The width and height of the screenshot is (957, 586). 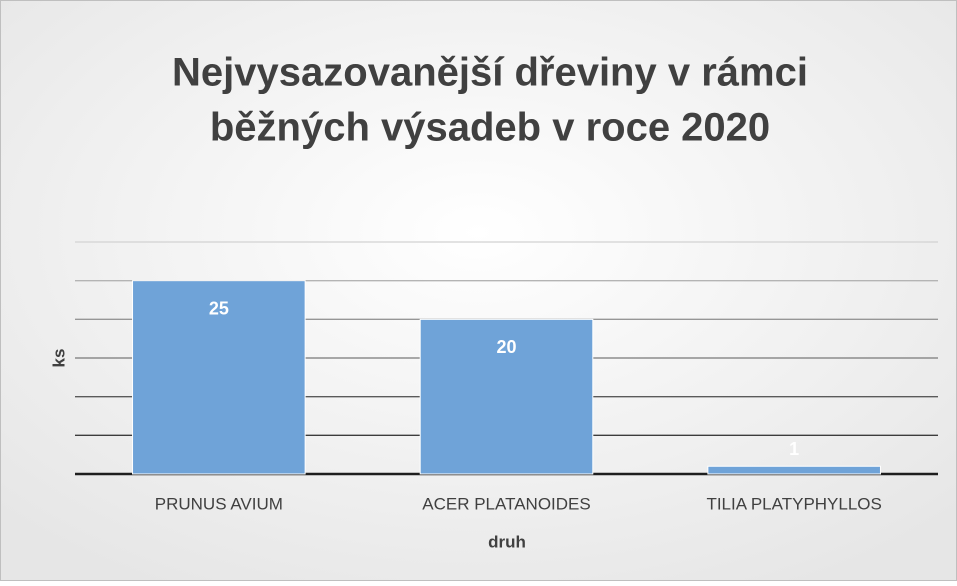 I want to click on data-label: 1, so click(x=794, y=449).